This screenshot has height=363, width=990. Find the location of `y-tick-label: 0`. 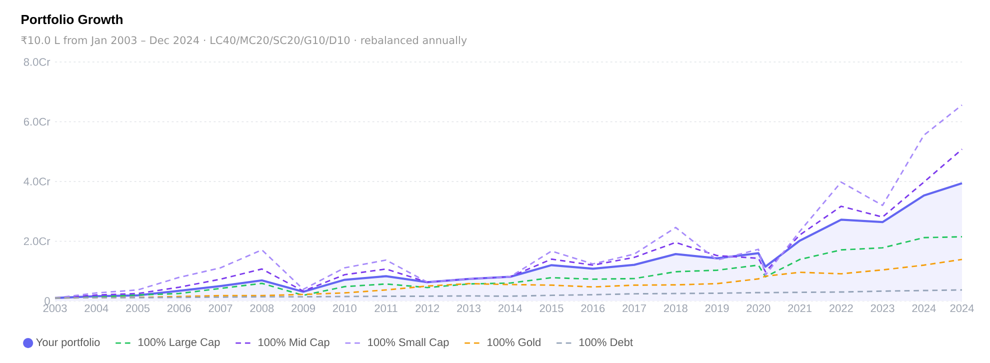

y-tick-label: 0 is located at coordinates (47, 301).